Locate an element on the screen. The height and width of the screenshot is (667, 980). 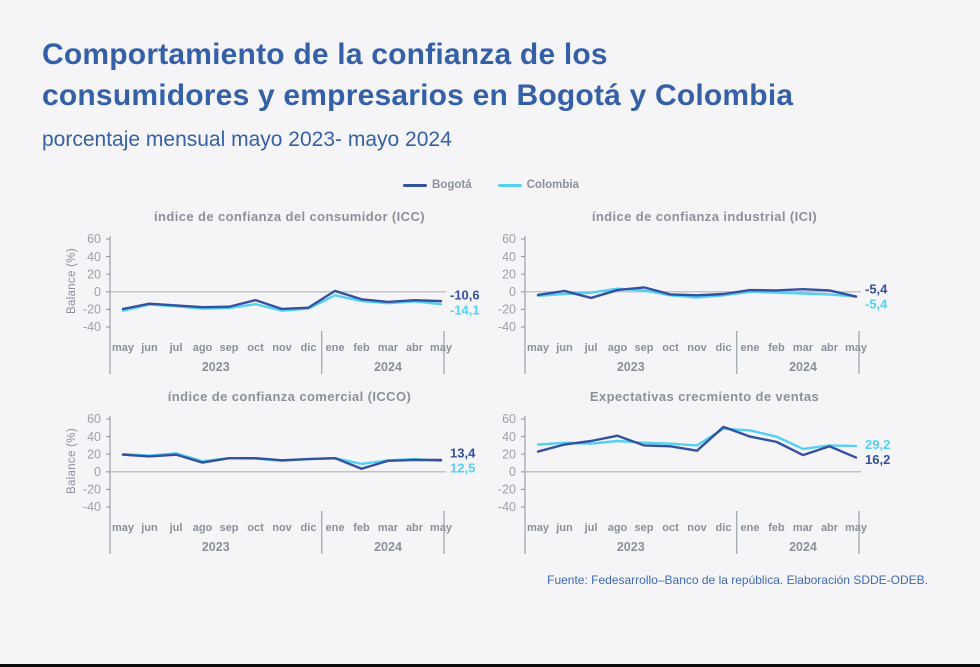
legend-item-colombia: Colombia is located at coordinates (538, 185).